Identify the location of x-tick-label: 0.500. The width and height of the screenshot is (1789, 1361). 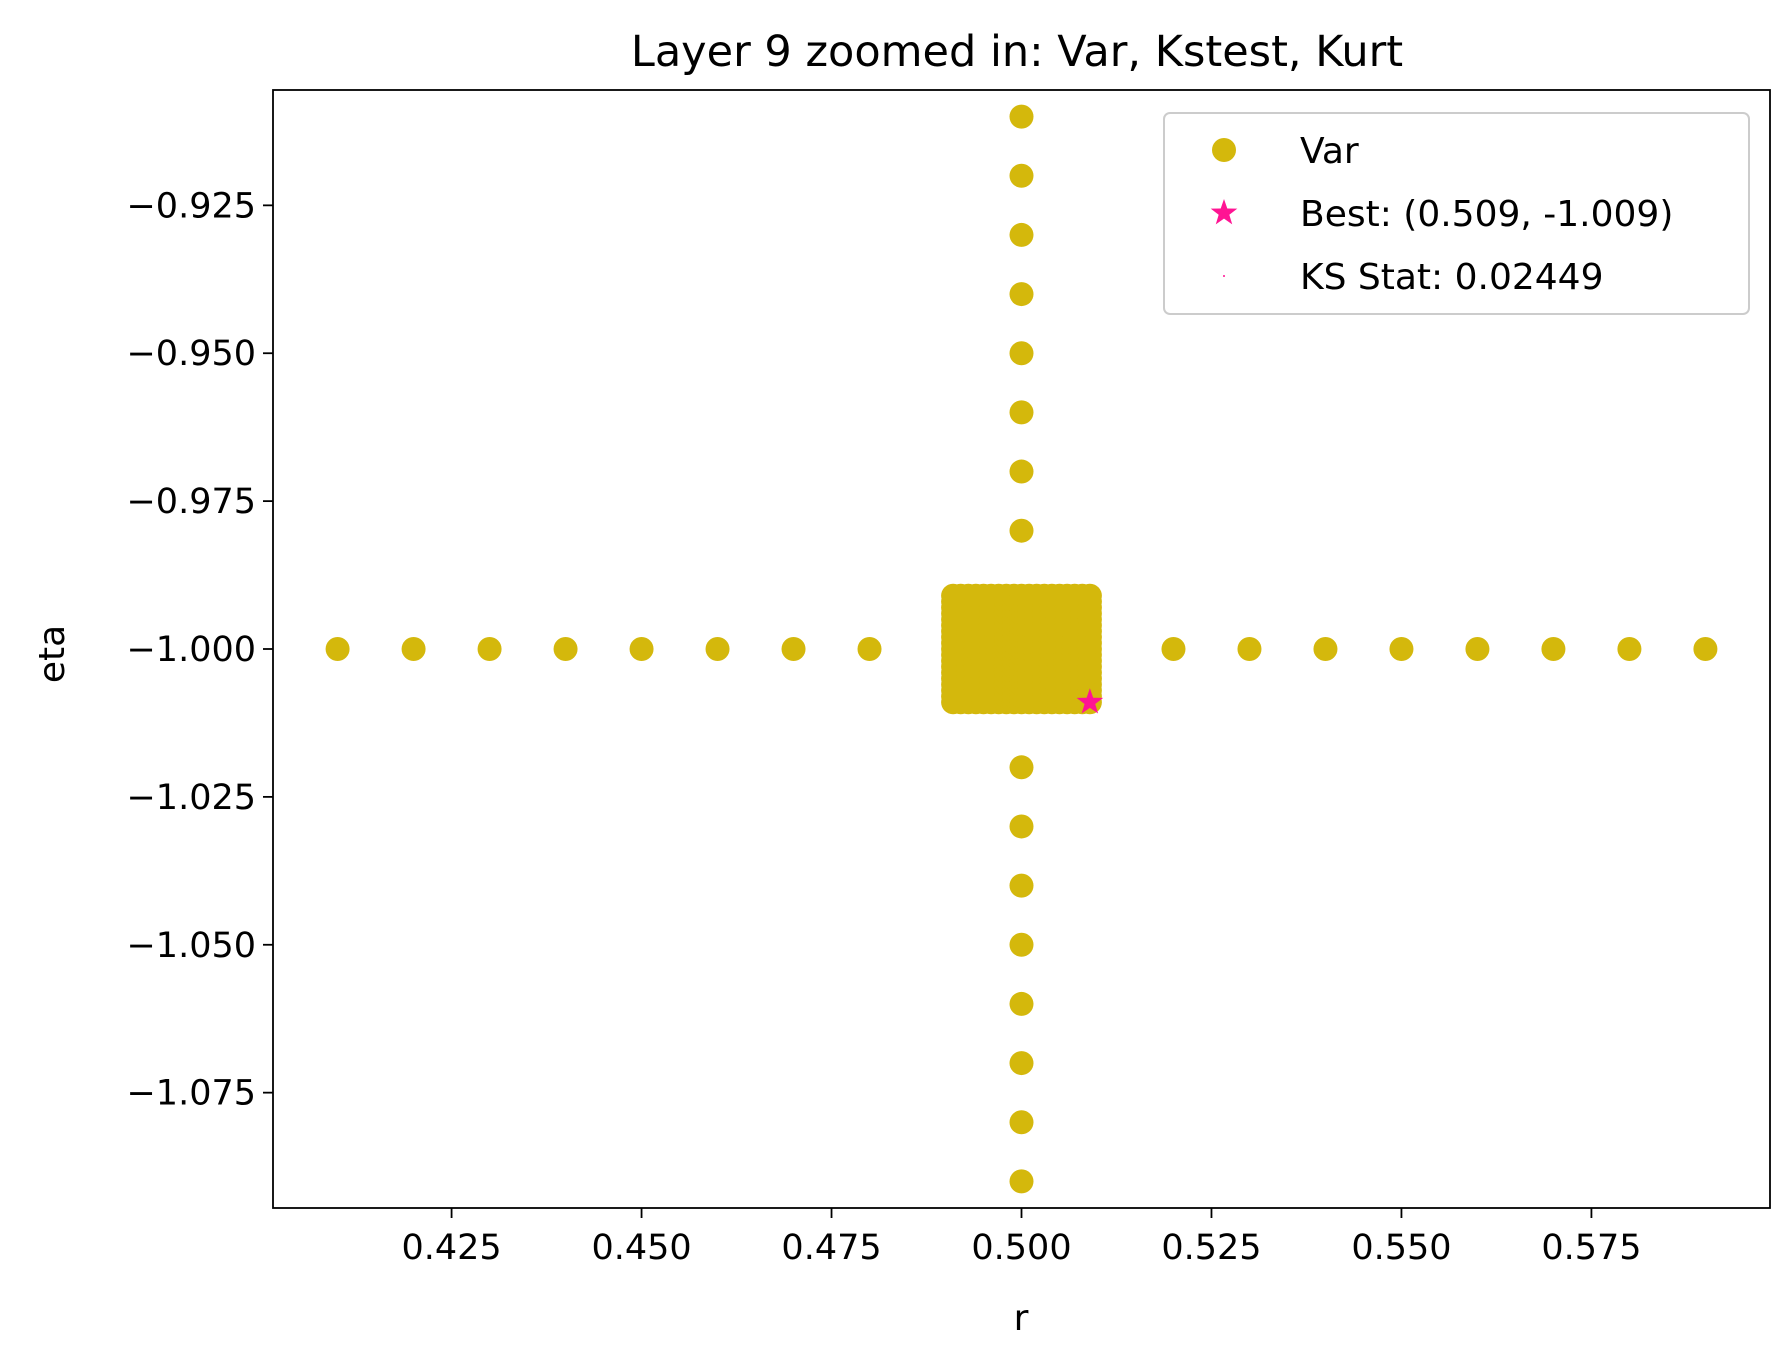
(1021, 1248).